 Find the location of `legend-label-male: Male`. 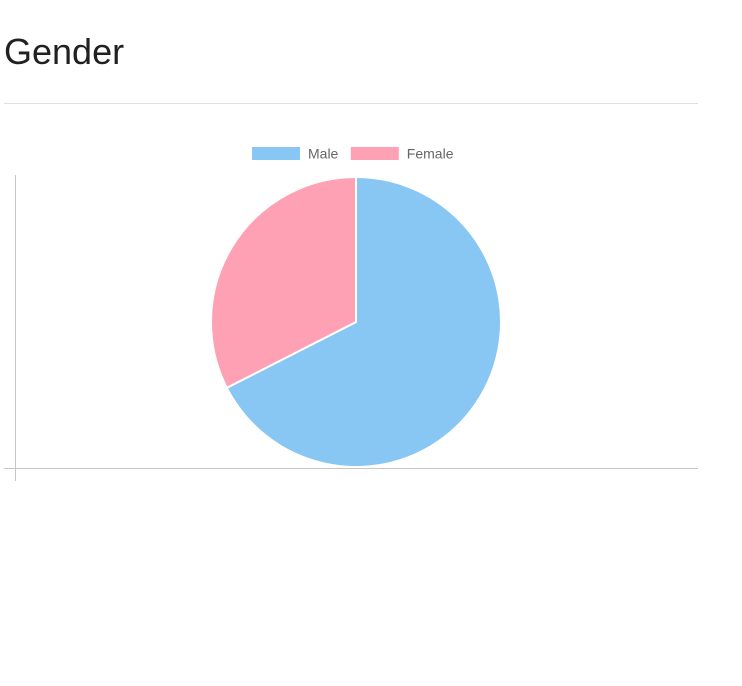

legend-label-male: Male is located at coordinates (323, 154).